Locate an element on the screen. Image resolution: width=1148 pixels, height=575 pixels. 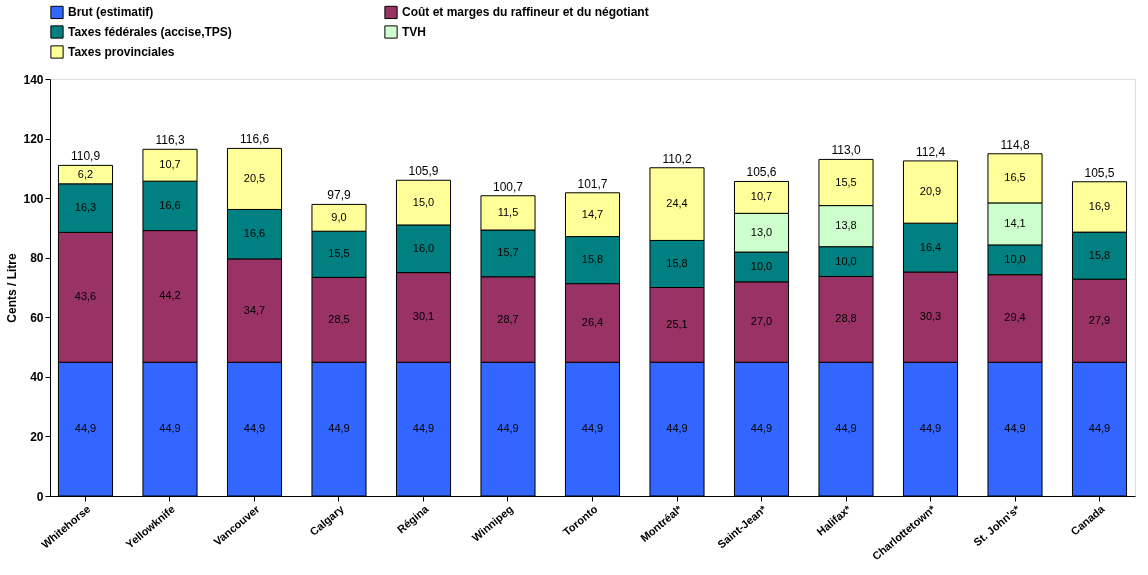
data-label: 43,6 is located at coordinates (85, 296).